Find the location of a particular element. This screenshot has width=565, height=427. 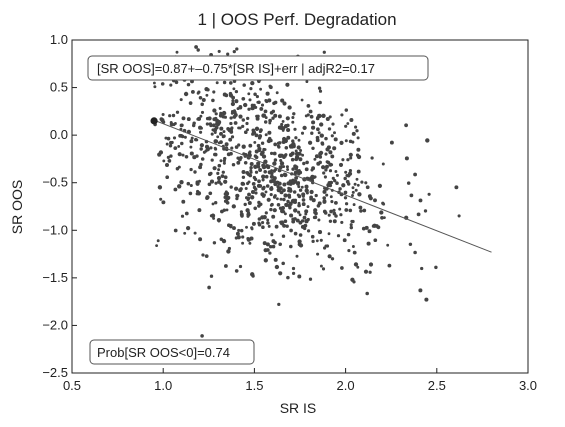

x-tick-label: 2.0 is located at coordinates (346, 385).